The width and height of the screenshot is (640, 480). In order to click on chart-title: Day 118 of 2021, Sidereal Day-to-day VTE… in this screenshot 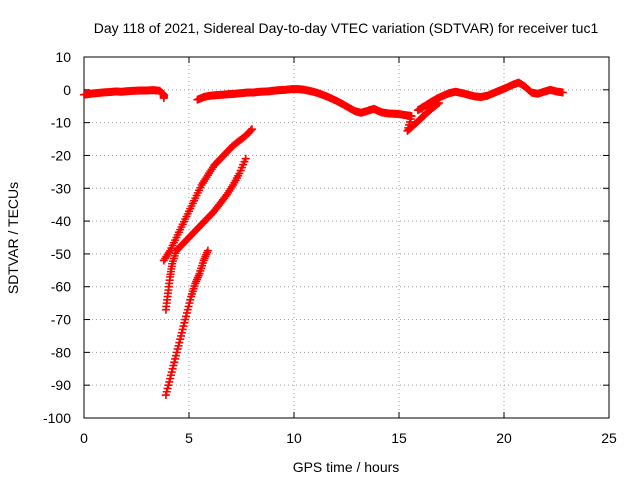, I will do `click(346, 28)`.